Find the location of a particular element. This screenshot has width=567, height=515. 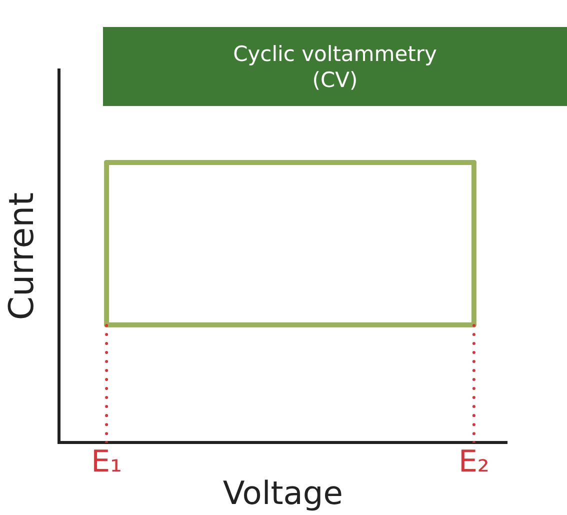

chart-title: Cyclic voltammetry (CV) is located at coordinates (335, 66).